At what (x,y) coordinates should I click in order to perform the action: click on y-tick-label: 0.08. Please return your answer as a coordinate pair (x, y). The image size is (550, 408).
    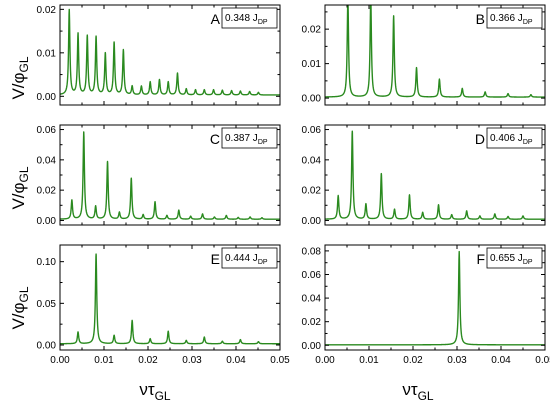
    Looking at the image, I should click on (312, 251).